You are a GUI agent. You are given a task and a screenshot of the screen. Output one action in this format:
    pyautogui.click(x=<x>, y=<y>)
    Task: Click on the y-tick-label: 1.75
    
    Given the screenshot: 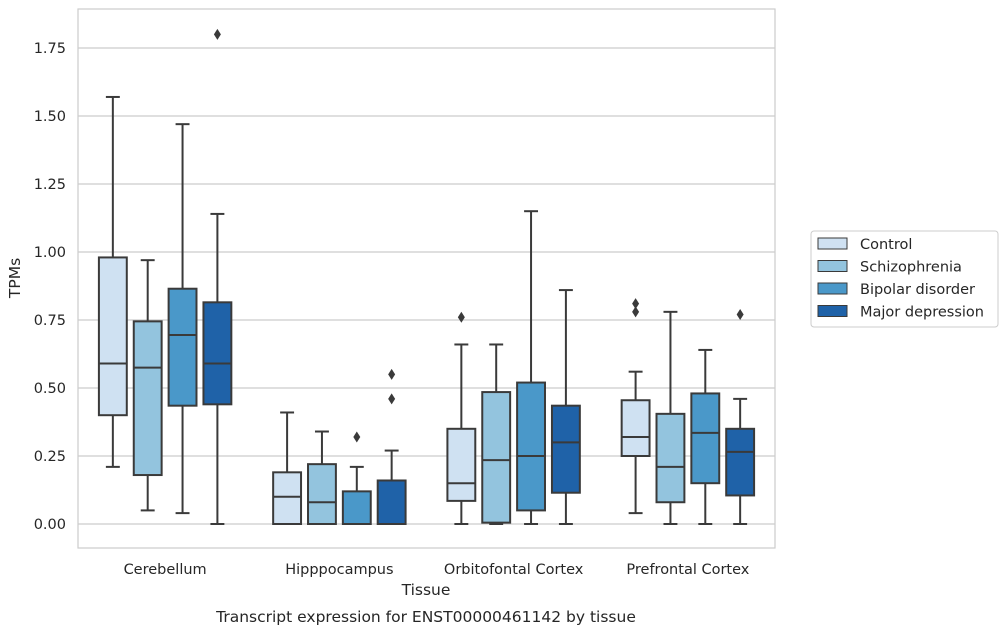 What is the action you would take?
    pyautogui.click(x=50, y=49)
    